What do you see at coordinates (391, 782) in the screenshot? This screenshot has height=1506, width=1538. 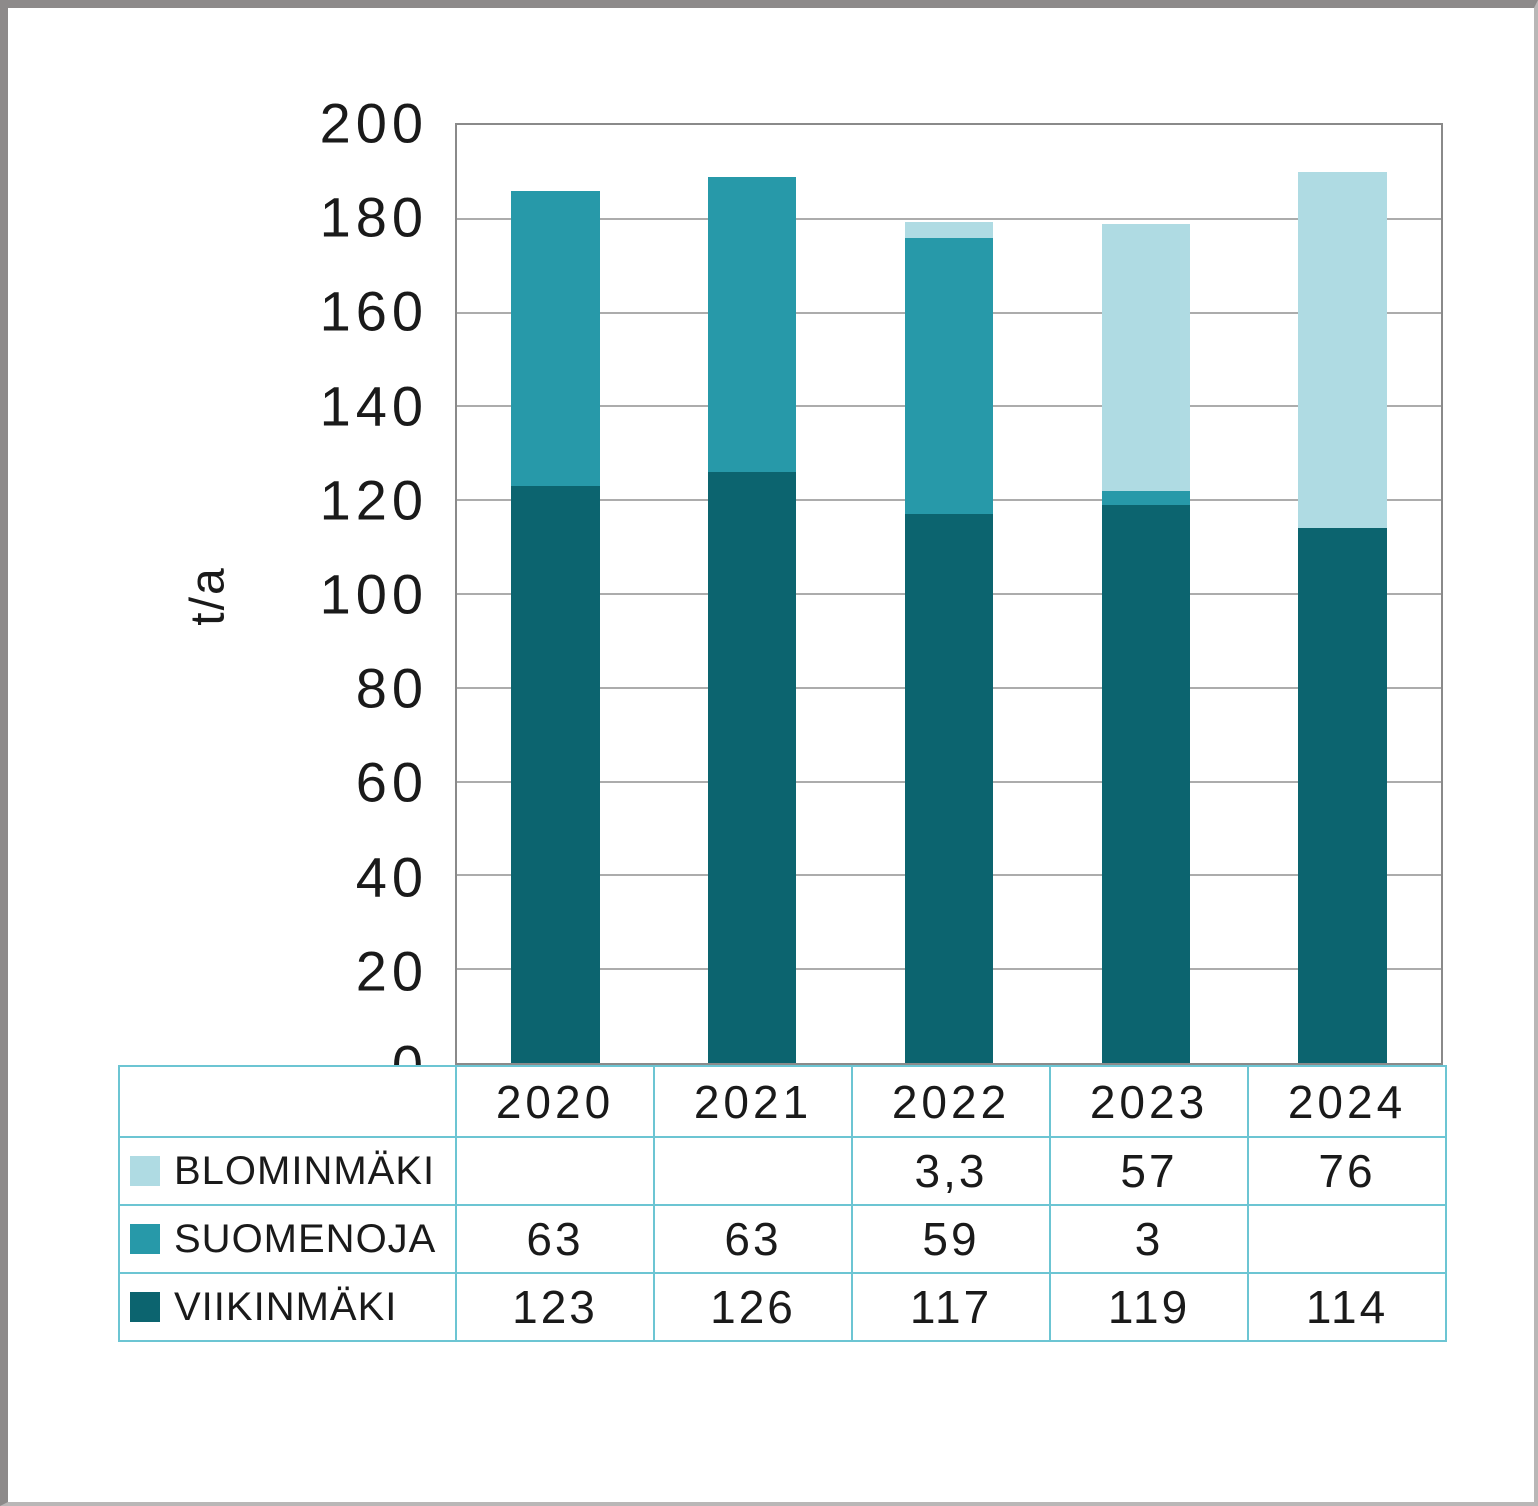 I see `y-tick-label: 60` at bounding box center [391, 782].